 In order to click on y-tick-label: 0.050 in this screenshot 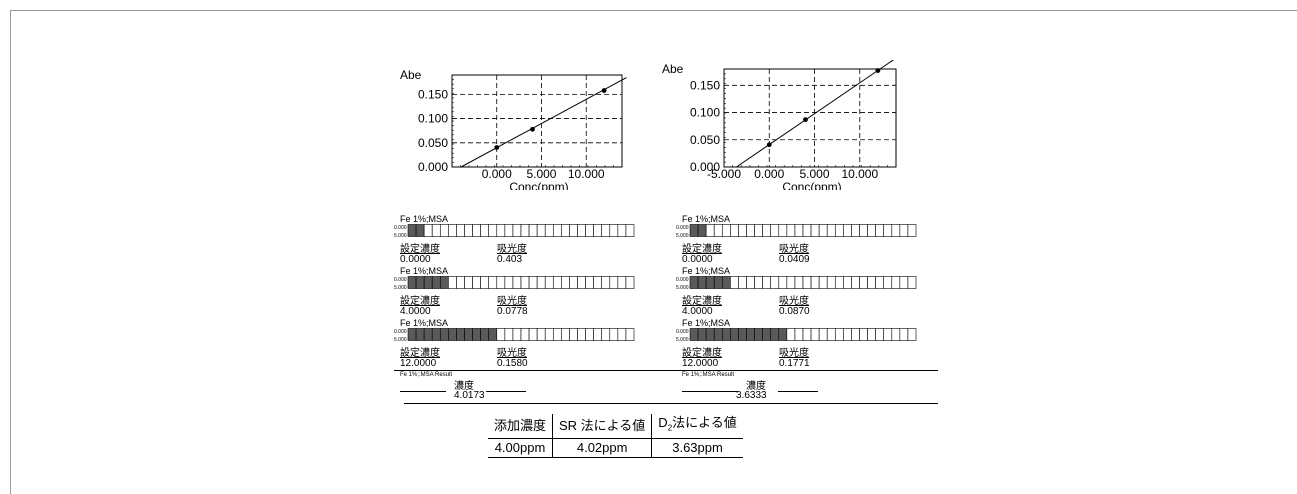, I will do `click(433, 143)`.